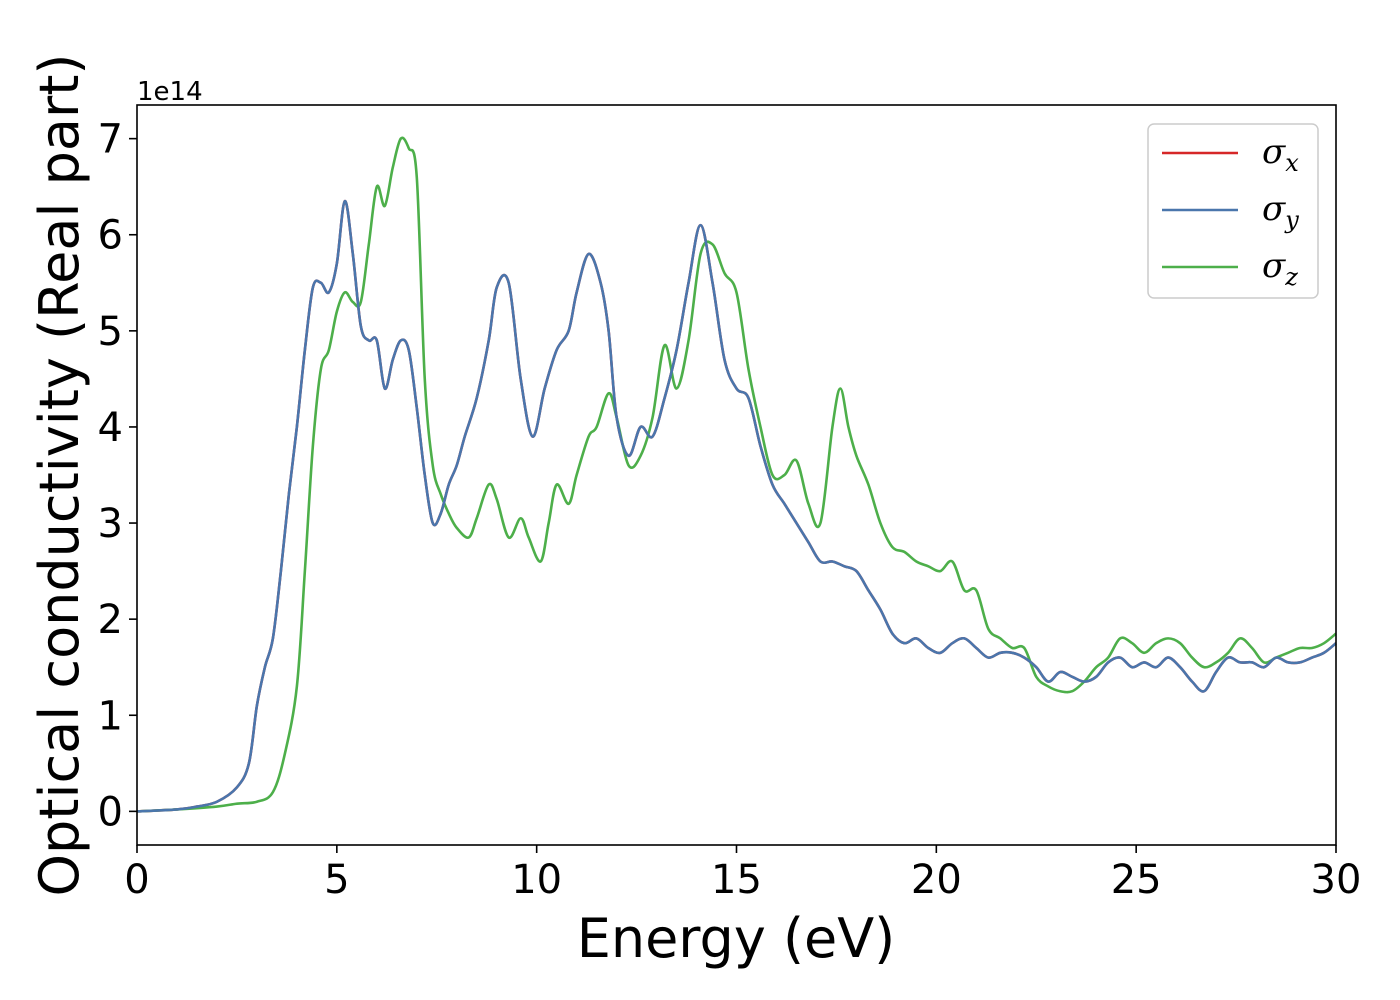 The height and width of the screenshot is (1000, 1400). Describe the element at coordinates (736, 880) in the screenshot. I see `x-tick-label: 15` at that location.